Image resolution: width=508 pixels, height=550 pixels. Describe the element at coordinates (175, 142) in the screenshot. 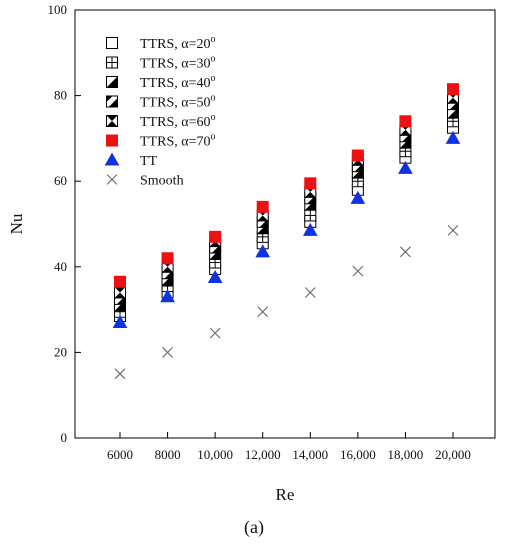

I see `legend-label-main: TTRS, α=70` at that location.